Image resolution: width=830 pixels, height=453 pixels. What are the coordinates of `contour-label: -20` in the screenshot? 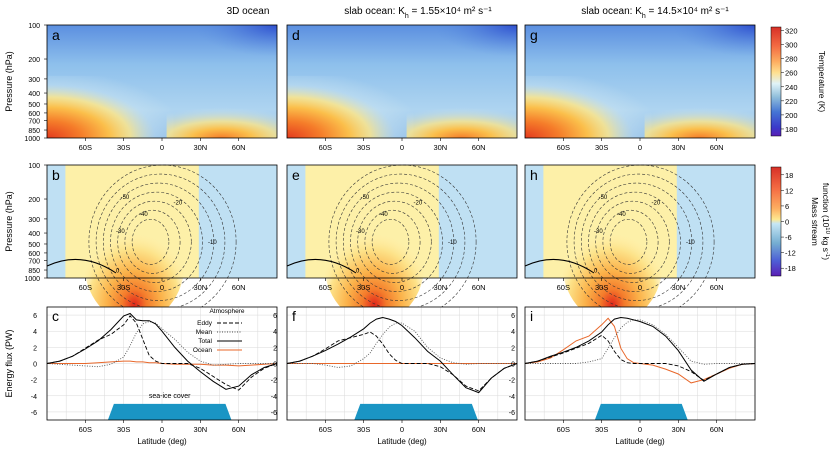 It's located at (418, 204).